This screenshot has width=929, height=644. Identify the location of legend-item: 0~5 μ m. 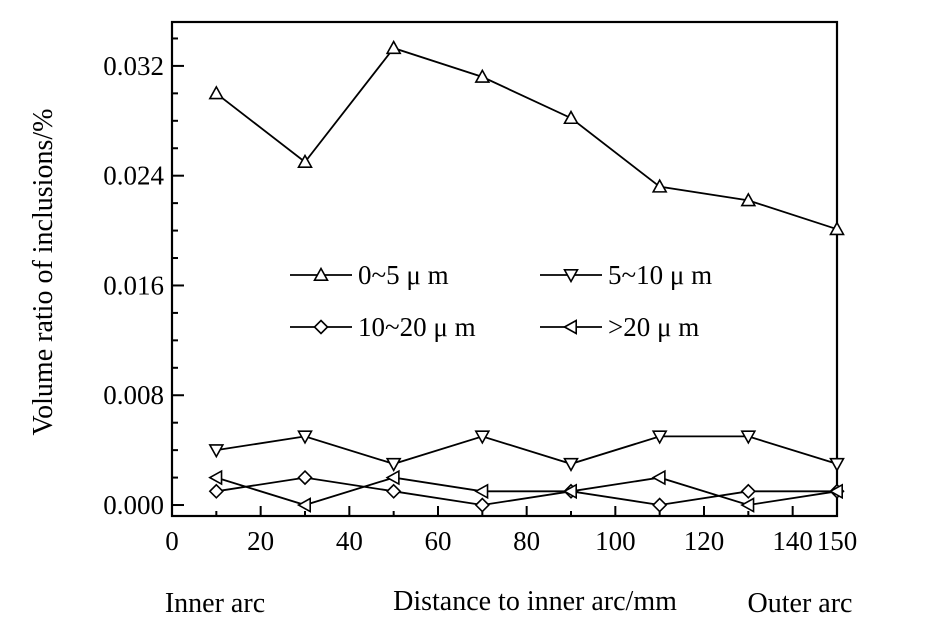
(369, 275).